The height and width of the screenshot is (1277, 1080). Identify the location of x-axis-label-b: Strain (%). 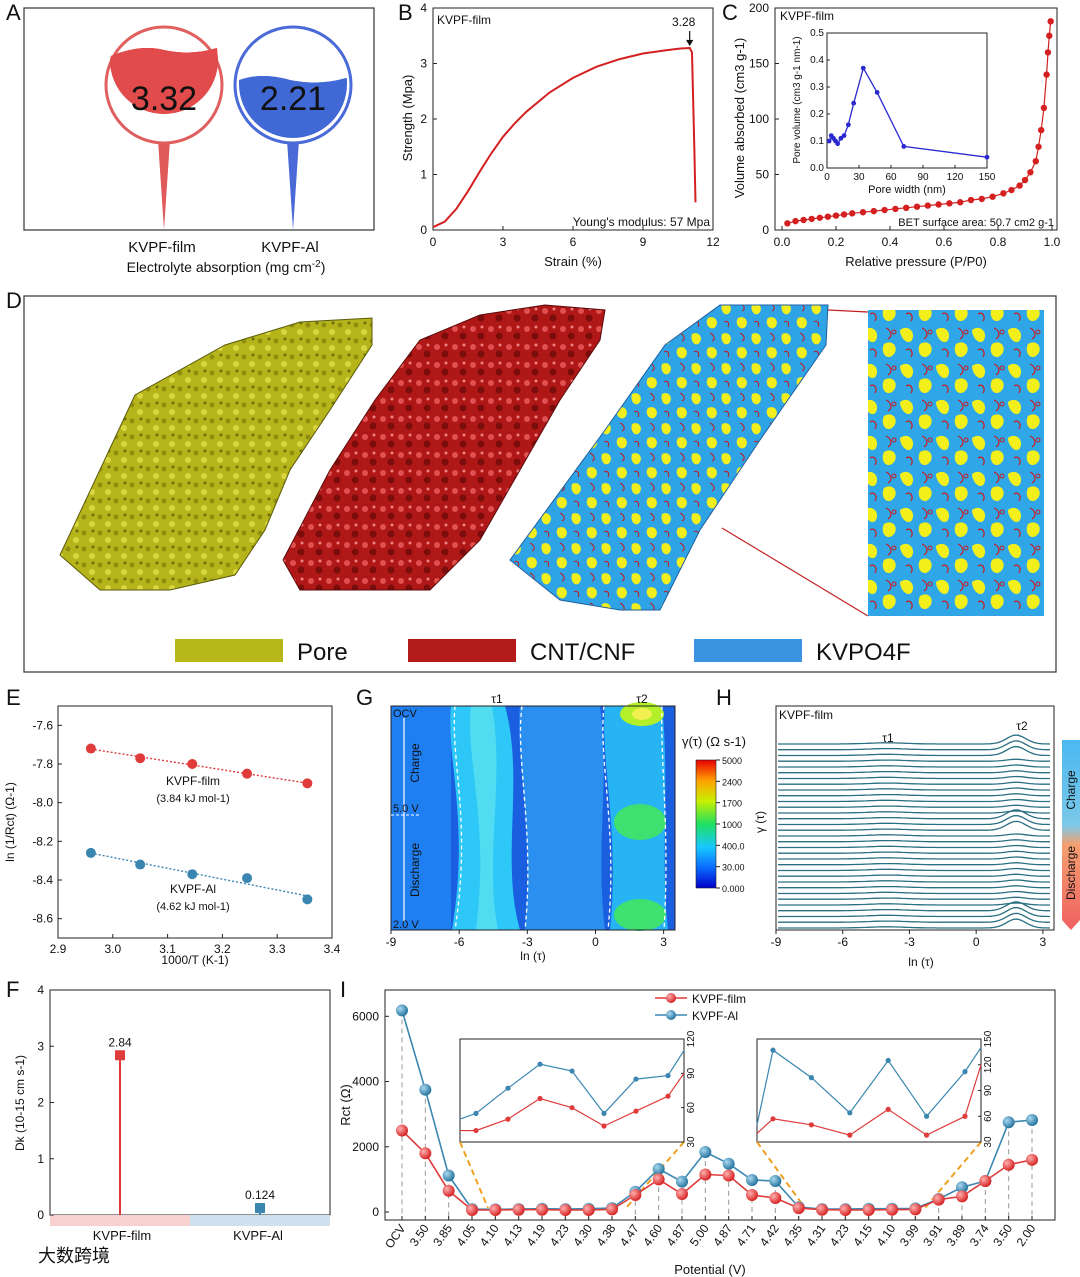
(573, 261).